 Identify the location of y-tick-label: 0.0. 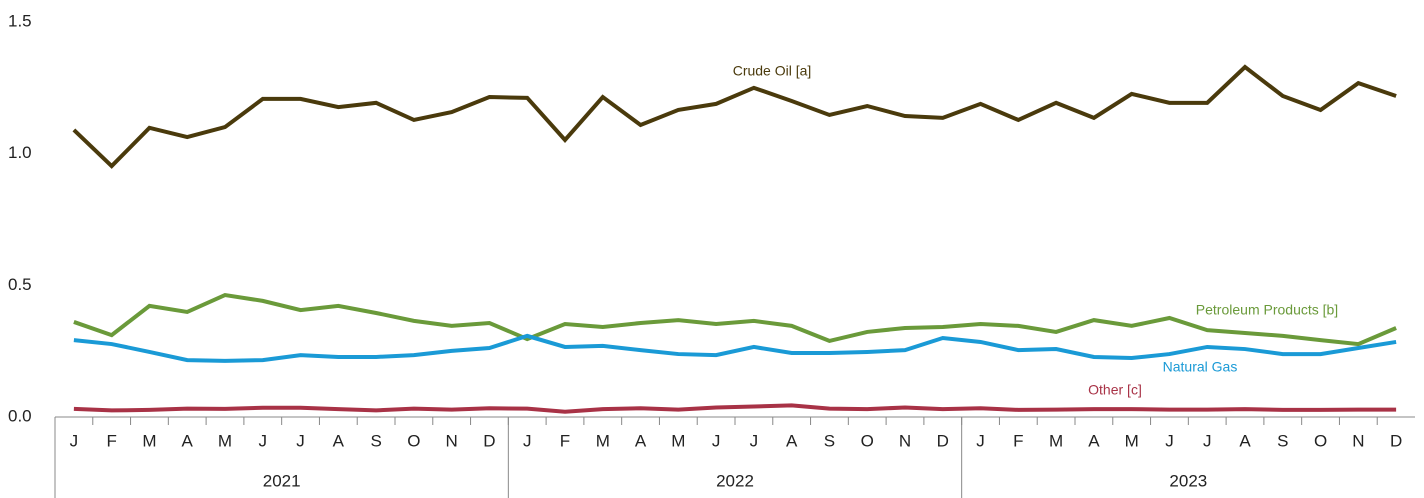
(20, 415).